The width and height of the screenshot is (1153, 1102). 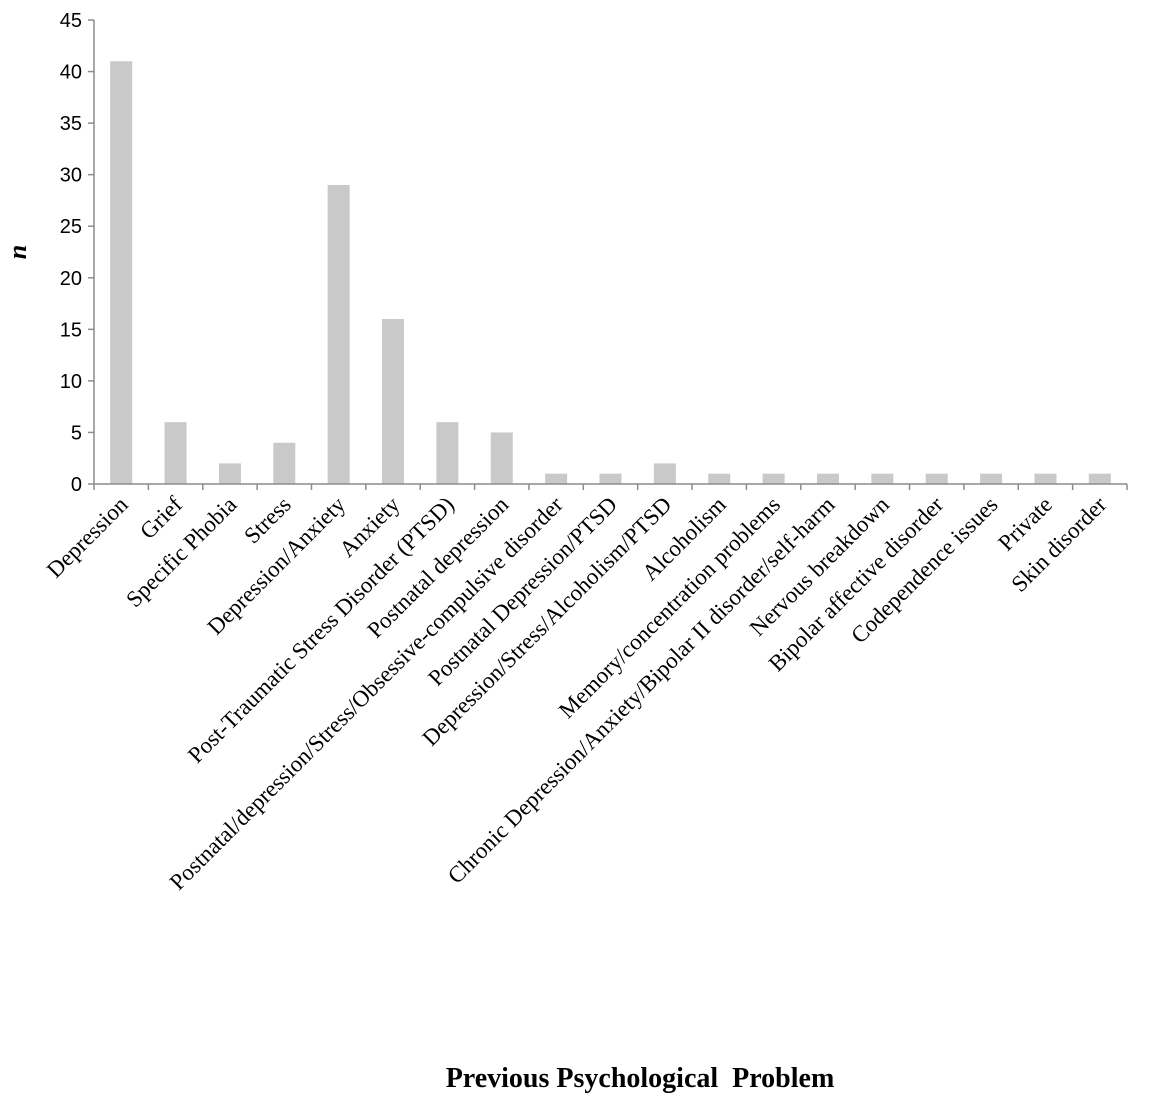 What do you see at coordinates (87, 537) in the screenshot?
I see `x-tick-label: Depression` at bounding box center [87, 537].